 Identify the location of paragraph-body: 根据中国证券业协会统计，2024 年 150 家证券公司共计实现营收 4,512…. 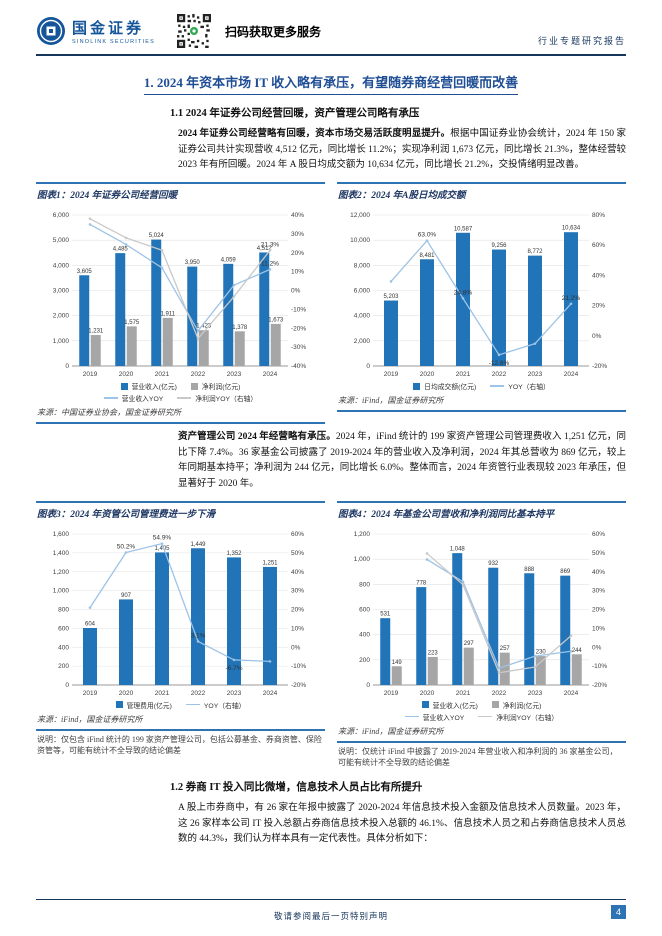
(402, 150).